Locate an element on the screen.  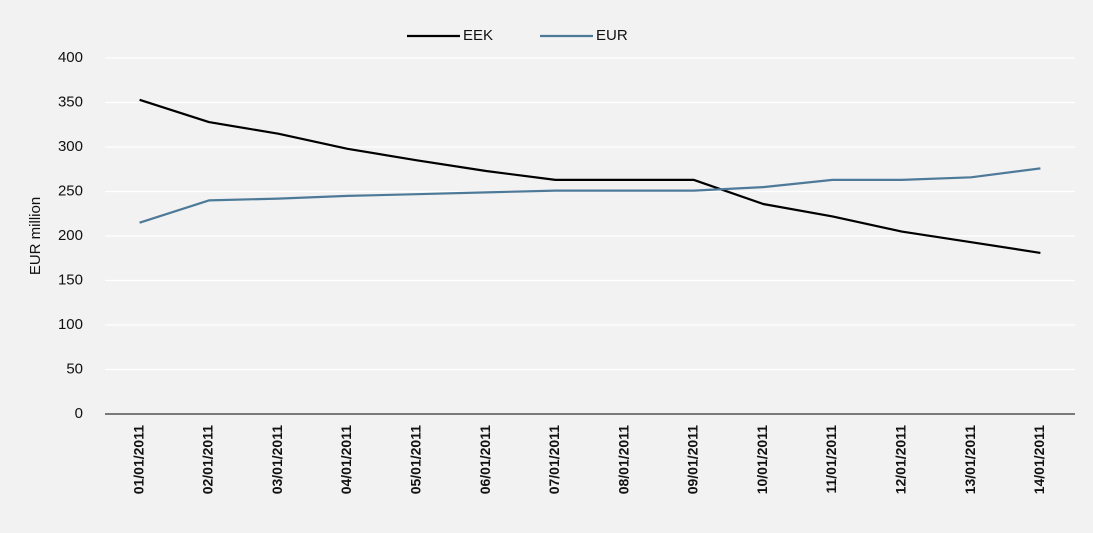
y-tick-label: 300 is located at coordinates (70, 146).